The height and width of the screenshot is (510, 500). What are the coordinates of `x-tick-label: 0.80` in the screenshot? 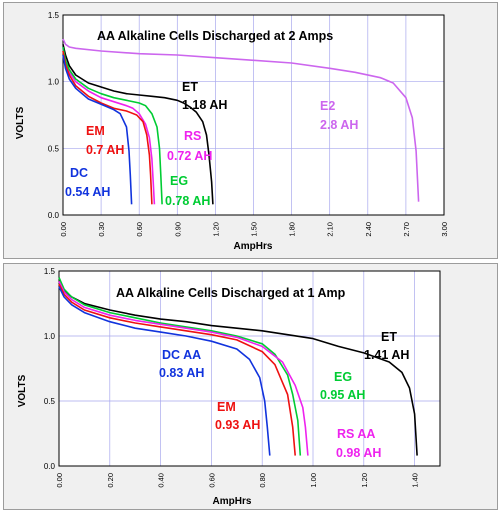 It's located at (262, 480).